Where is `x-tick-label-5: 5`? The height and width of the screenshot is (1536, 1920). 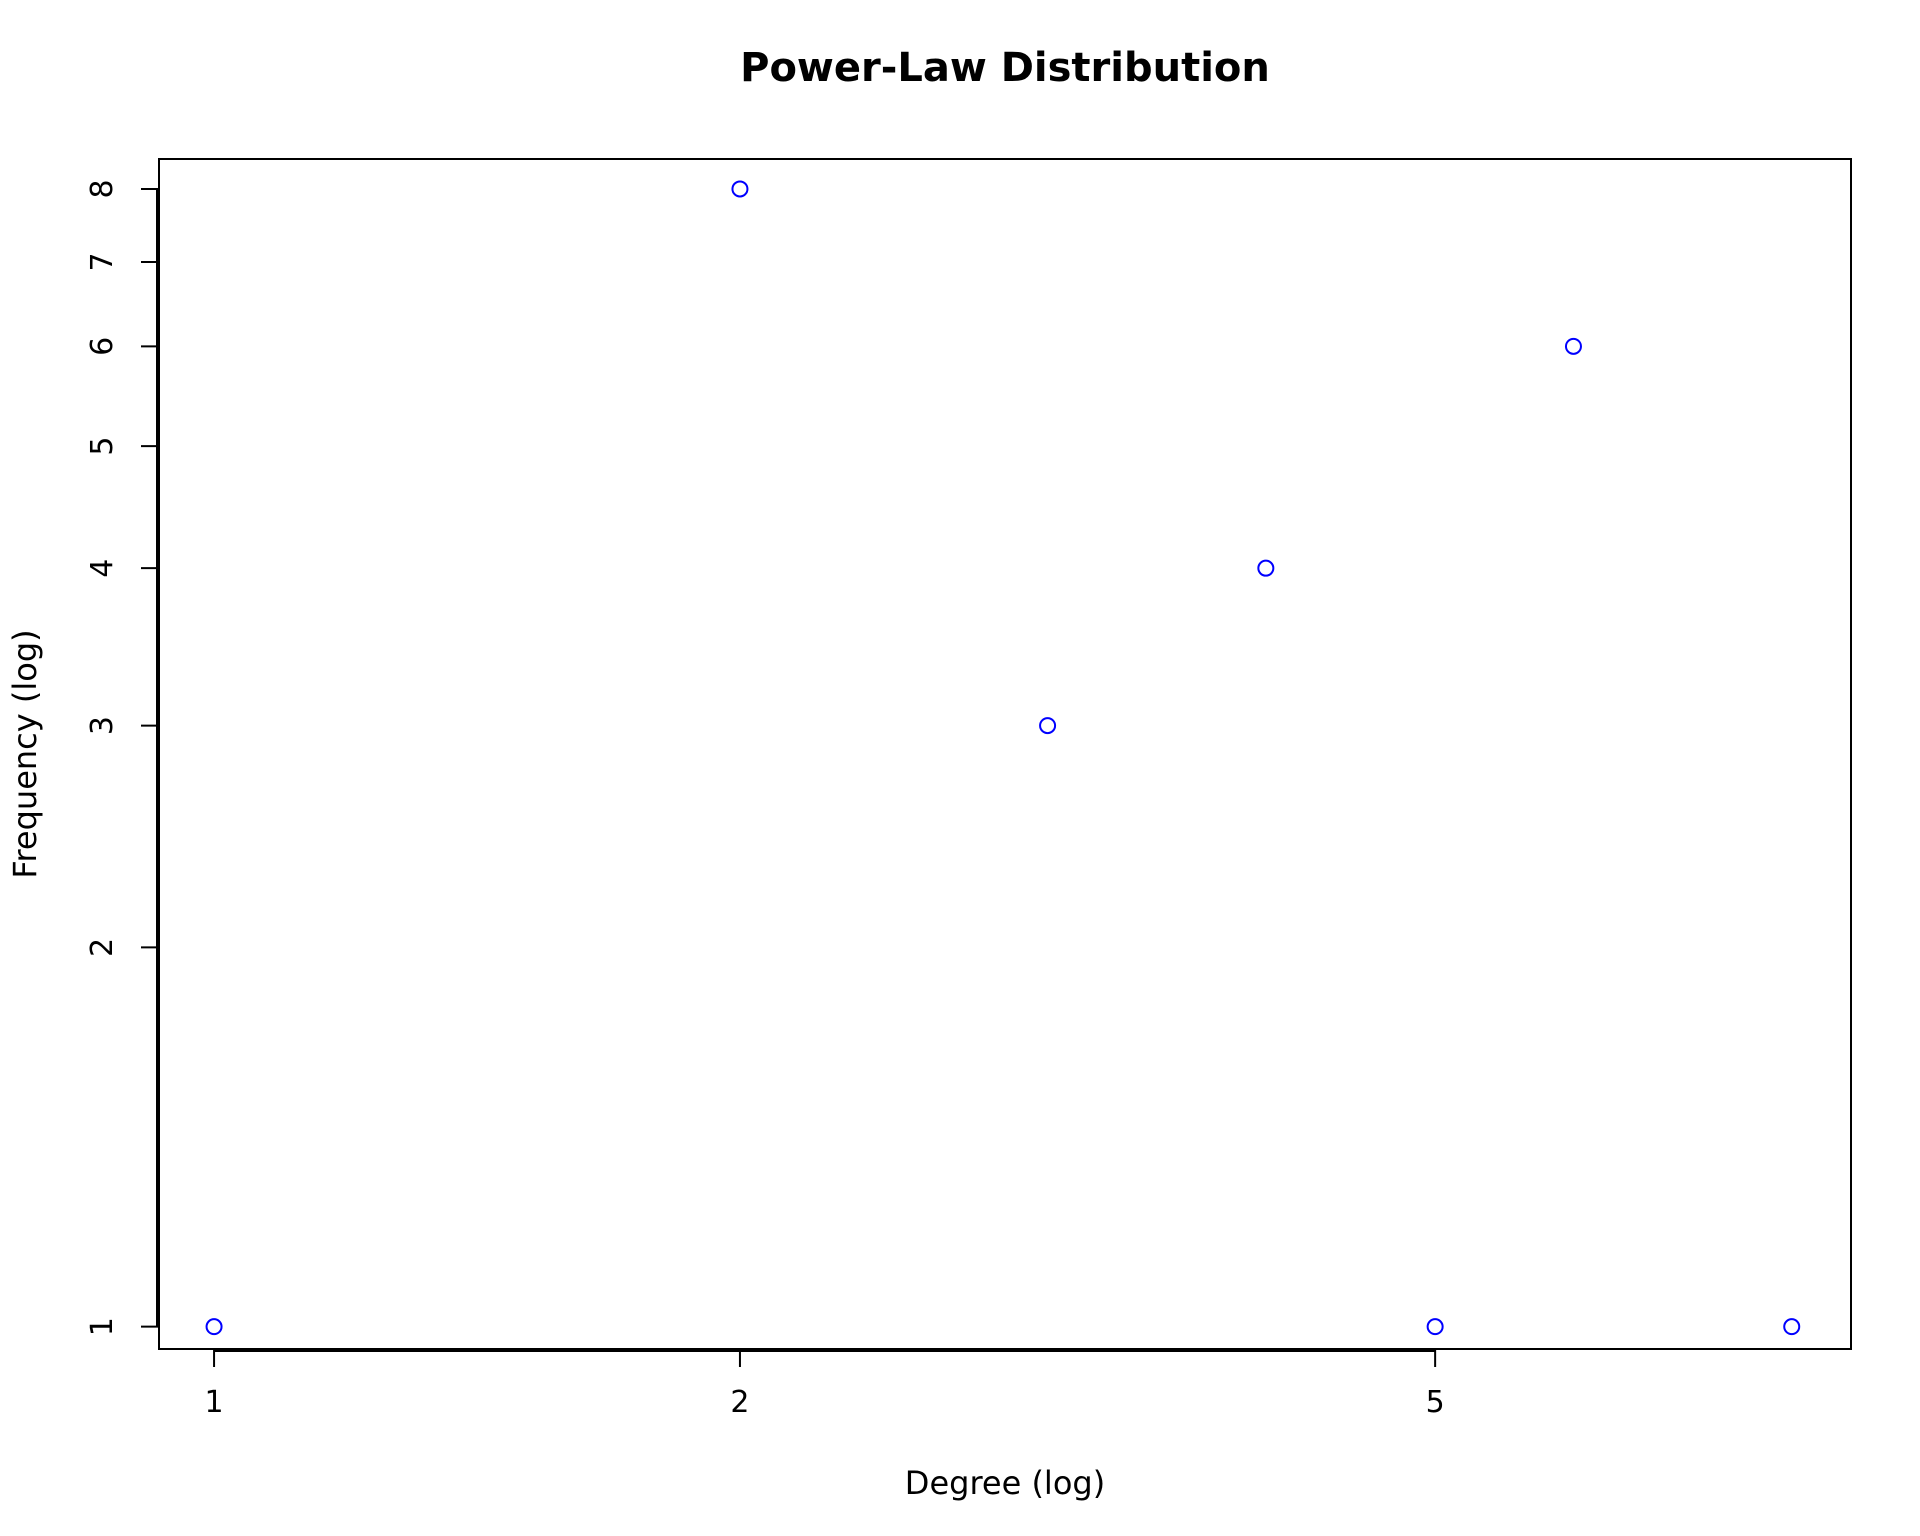 x-tick-label-5: 5 is located at coordinates (1435, 1402).